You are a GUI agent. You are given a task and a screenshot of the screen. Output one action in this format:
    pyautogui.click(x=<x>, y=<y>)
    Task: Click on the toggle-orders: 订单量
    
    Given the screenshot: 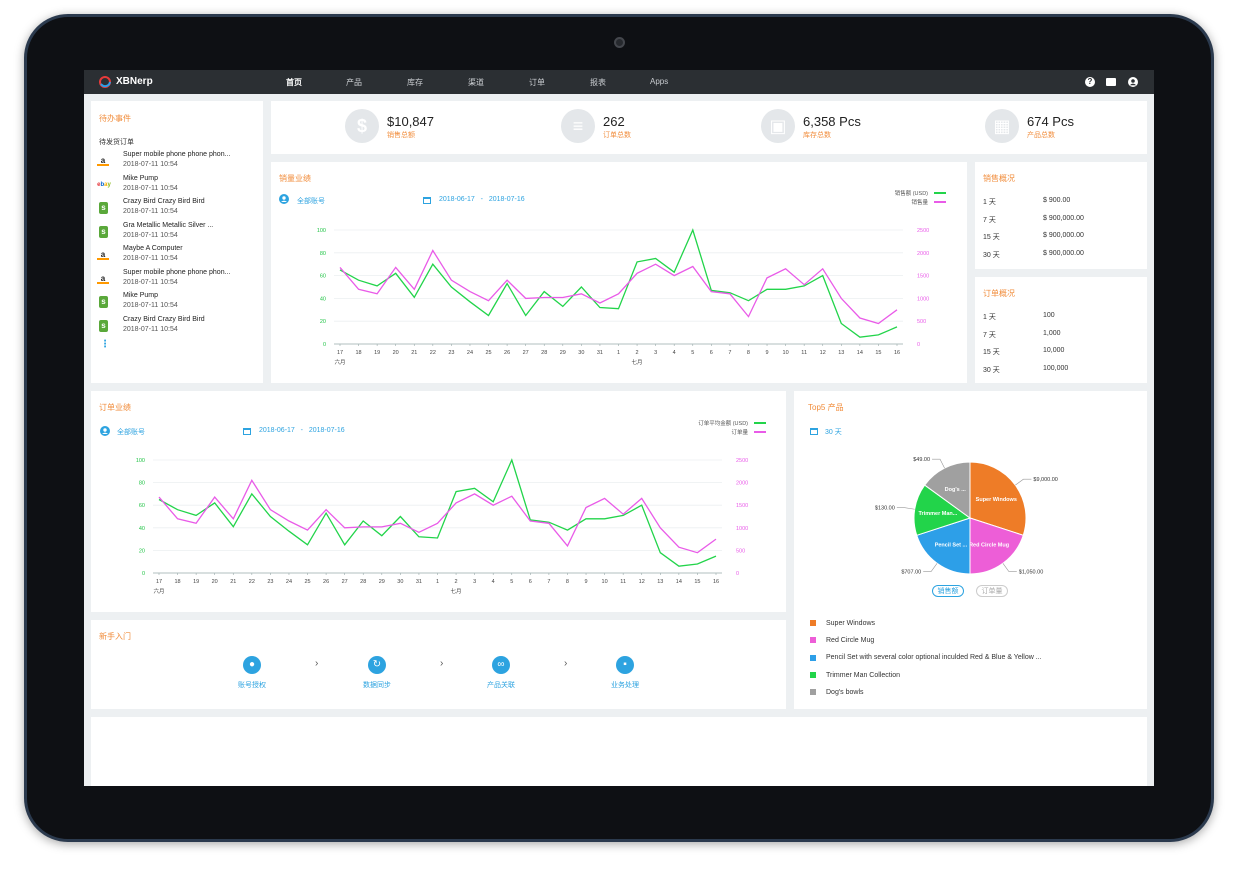 What is the action you would take?
    pyautogui.click(x=992, y=591)
    